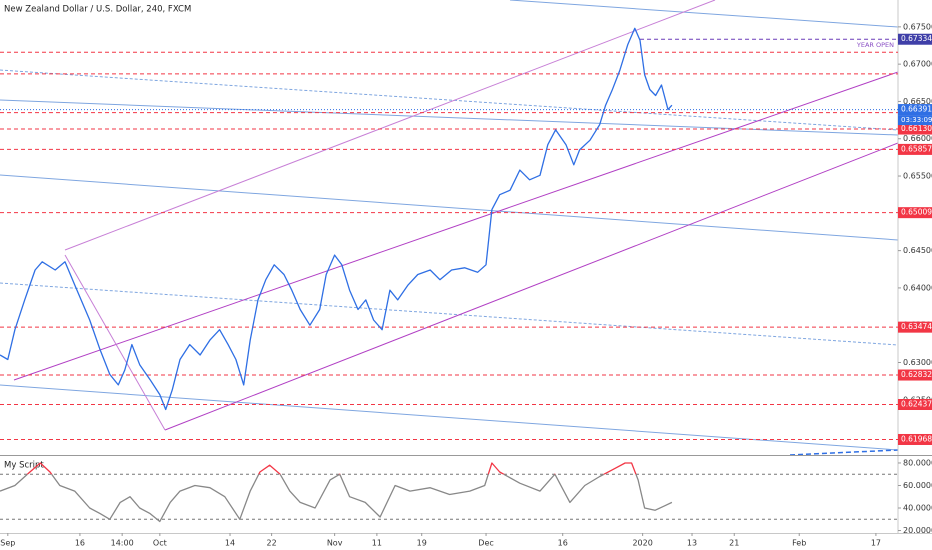 This screenshot has width=932, height=550. I want to click on countdown-box, so click(915, 120).